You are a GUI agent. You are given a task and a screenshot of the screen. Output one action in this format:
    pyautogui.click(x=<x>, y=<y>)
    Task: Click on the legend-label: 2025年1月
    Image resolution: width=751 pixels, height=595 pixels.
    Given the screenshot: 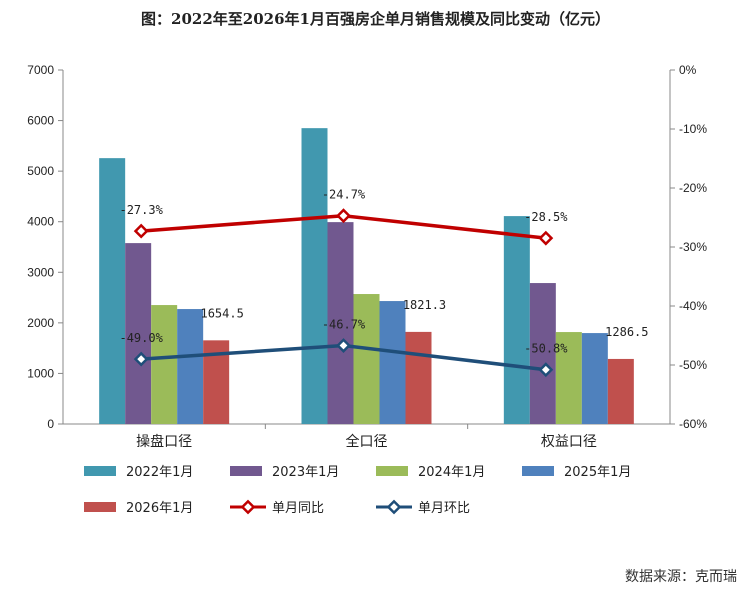 What is the action you would take?
    pyautogui.click(x=597, y=472)
    